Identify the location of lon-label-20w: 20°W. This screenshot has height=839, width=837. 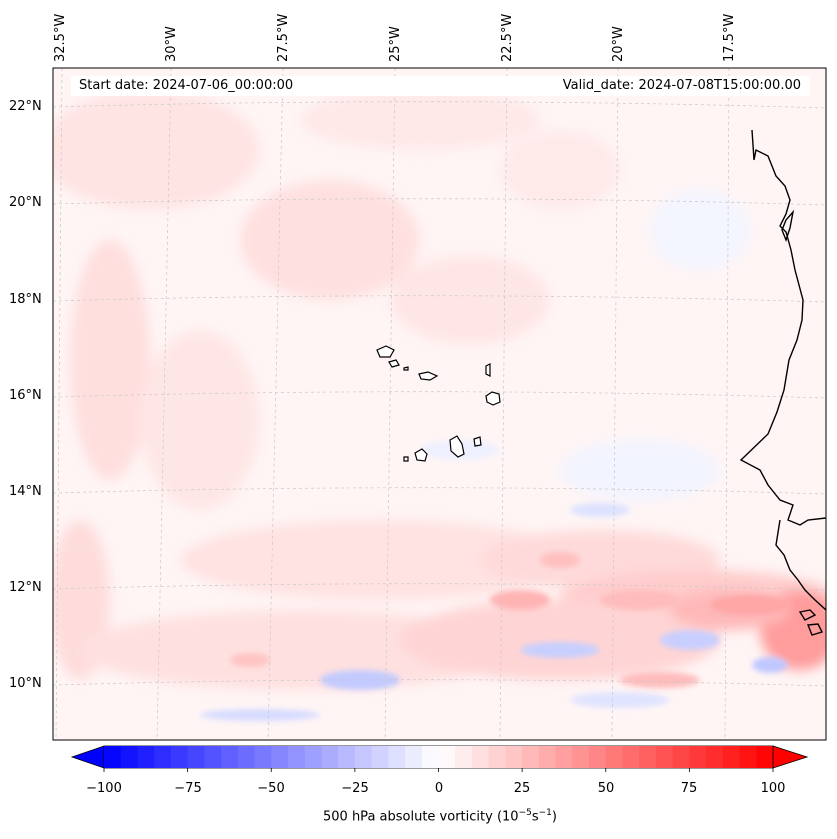
(618, 44).